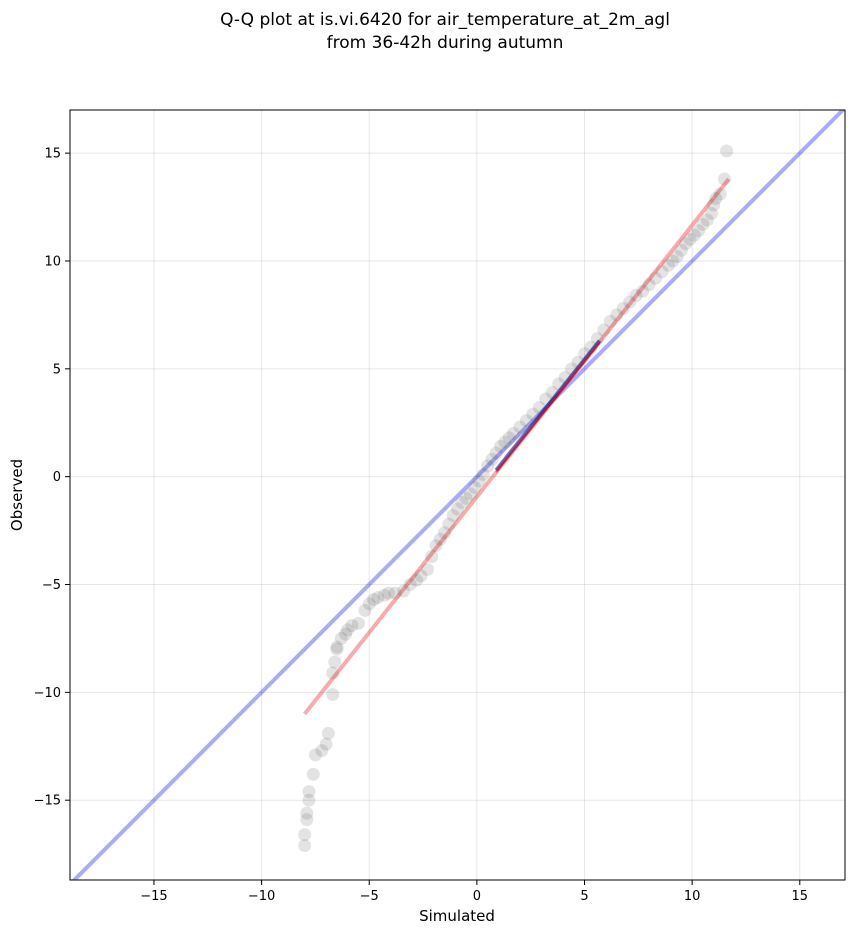 This screenshot has height=934, width=854. I want to click on y-axis: −15 −10 −5 0 5 10 15, so click(52, 478).